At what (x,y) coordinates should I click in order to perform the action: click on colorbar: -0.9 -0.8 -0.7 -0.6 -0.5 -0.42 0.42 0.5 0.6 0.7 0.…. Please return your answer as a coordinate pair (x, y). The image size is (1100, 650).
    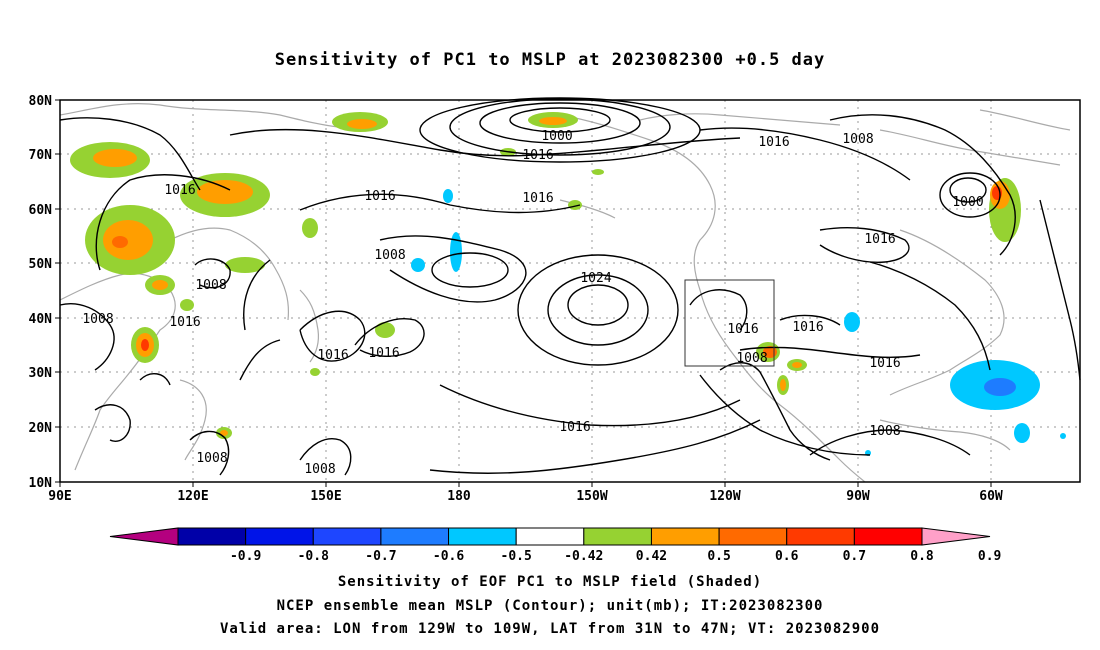
    Looking at the image, I should click on (555, 545).